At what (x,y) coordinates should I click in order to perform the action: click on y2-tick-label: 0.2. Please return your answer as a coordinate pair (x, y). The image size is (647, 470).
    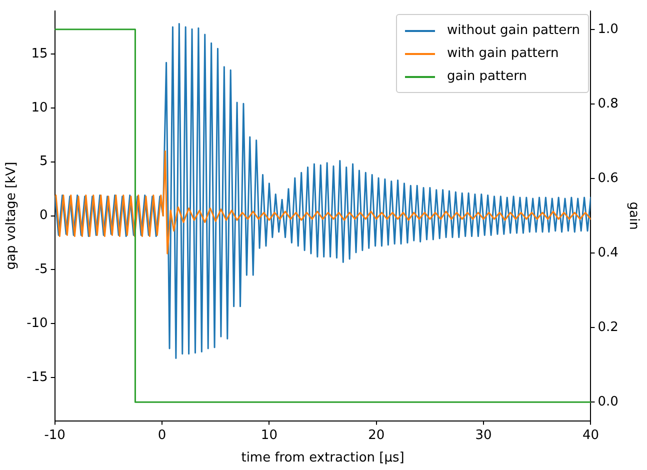
    Looking at the image, I should click on (608, 327).